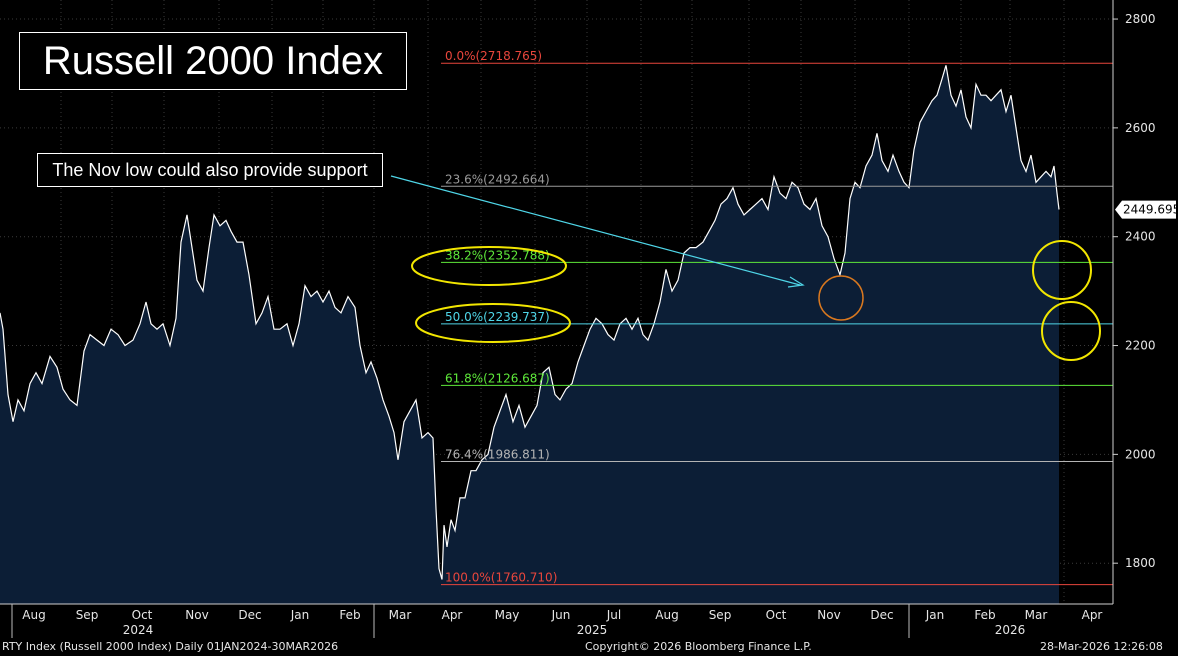 The width and height of the screenshot is (1178, 656). I want to click on fib-level-label: 76.4%(1986.811), so click(497, 455).